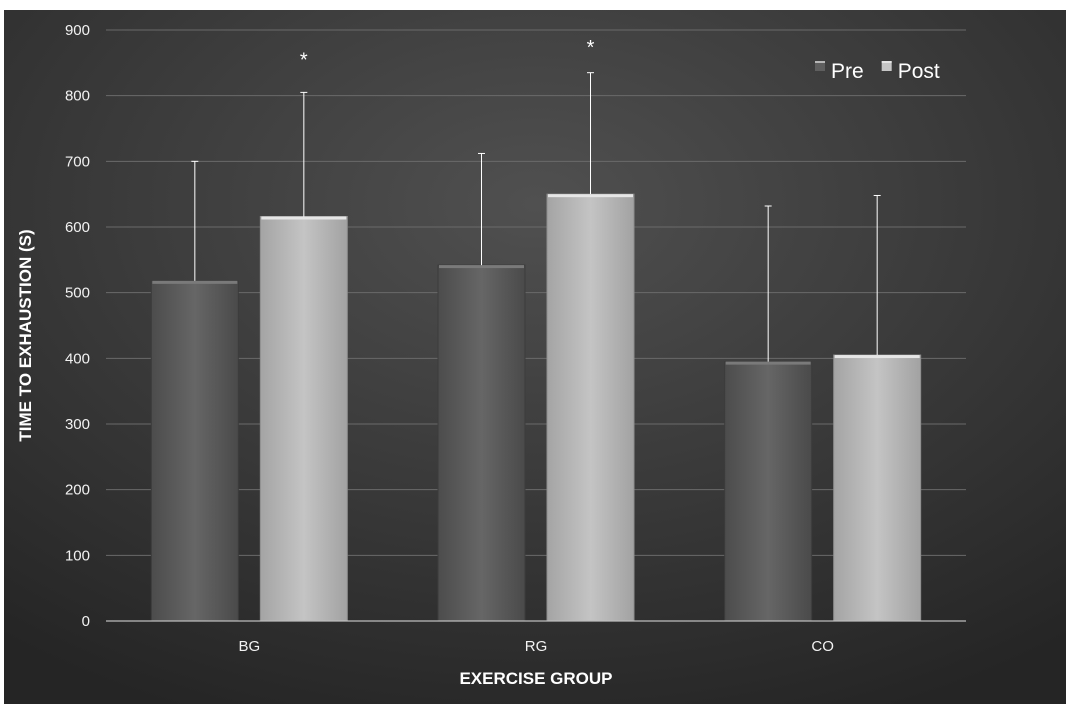 The width and height of the screenshot is (1066, 704). What do you see at coordinates (77, 96) in the screenshot?
I see `y-tick-label: 800` at bounding box center [77, 96].